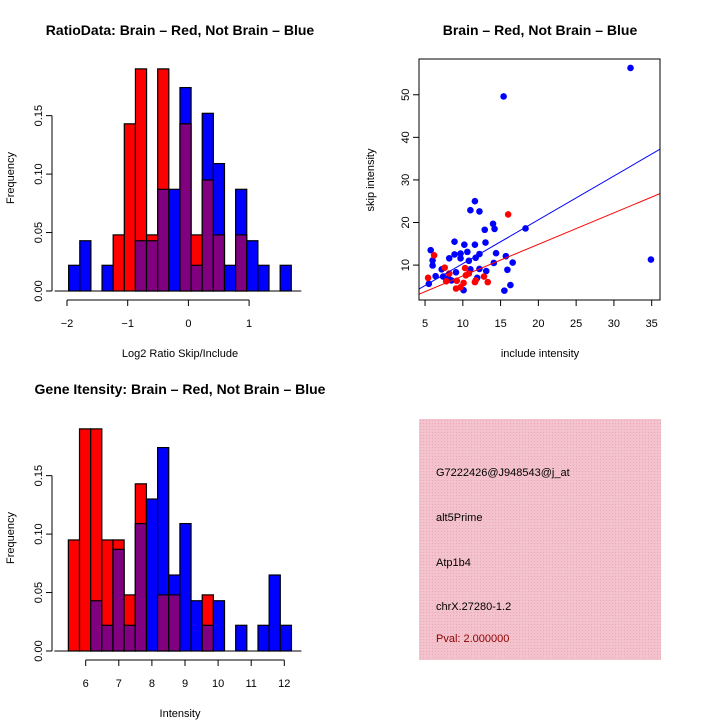  What do you see at coordinates (503, 473) in the screenshot?
I see `probe-id: G7222426@J948543@j_at` at bounding box center [503, 473].